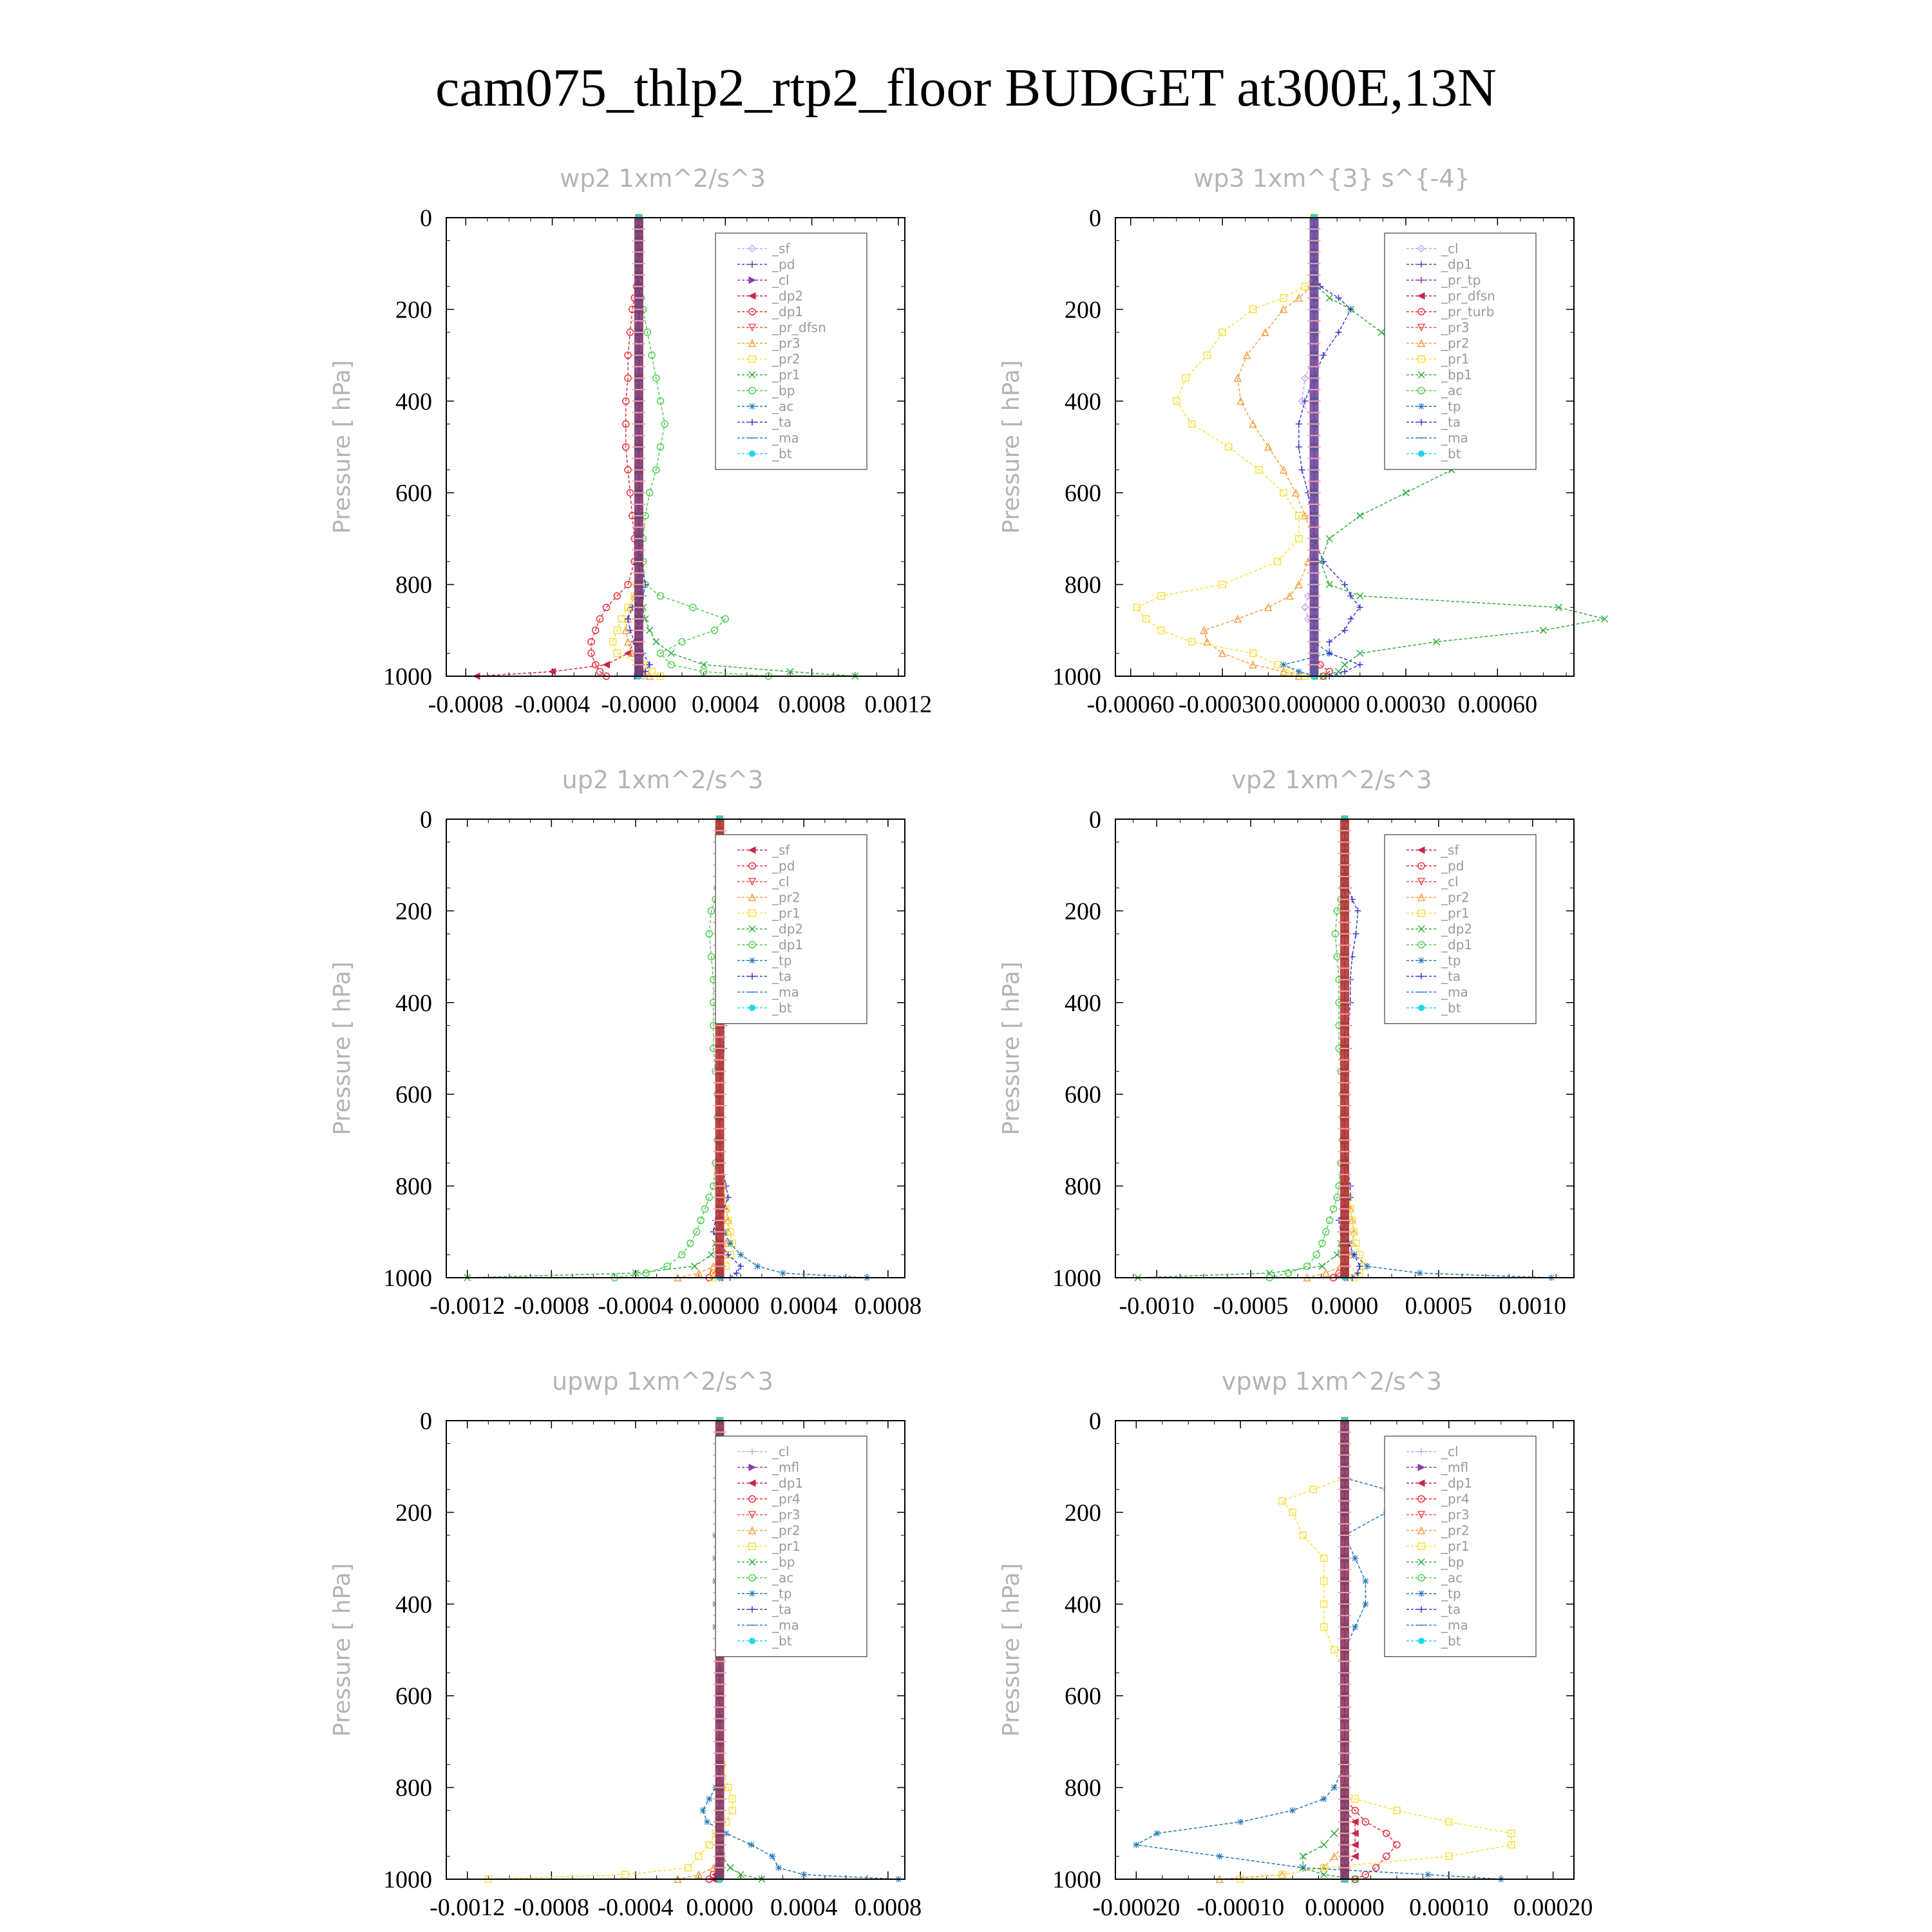 The image size is (1932, 1932). Describe the element at coordinates (782, 454) in the screenshot. I see `legend-label: _bt` at that location.